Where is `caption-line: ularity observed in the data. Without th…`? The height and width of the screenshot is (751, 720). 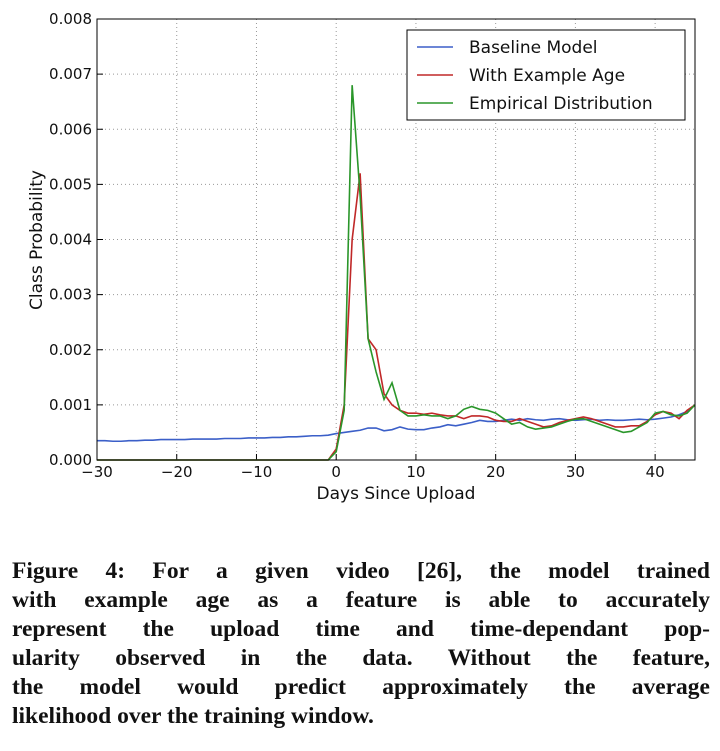 caption-line: ularity observed in the data. Without th… is located at coordinates (361, 658).